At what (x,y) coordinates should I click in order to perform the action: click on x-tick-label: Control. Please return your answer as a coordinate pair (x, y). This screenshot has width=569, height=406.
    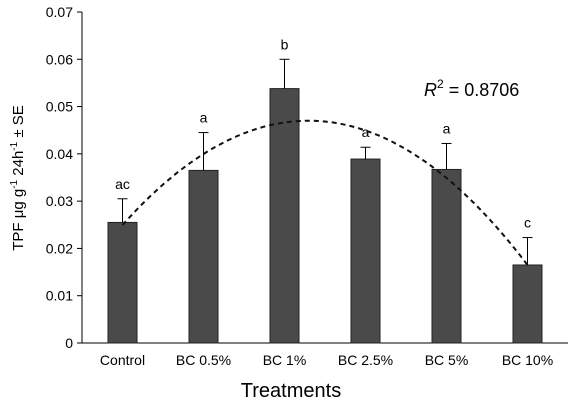
    Looking at the image, I should click on (122, 360).